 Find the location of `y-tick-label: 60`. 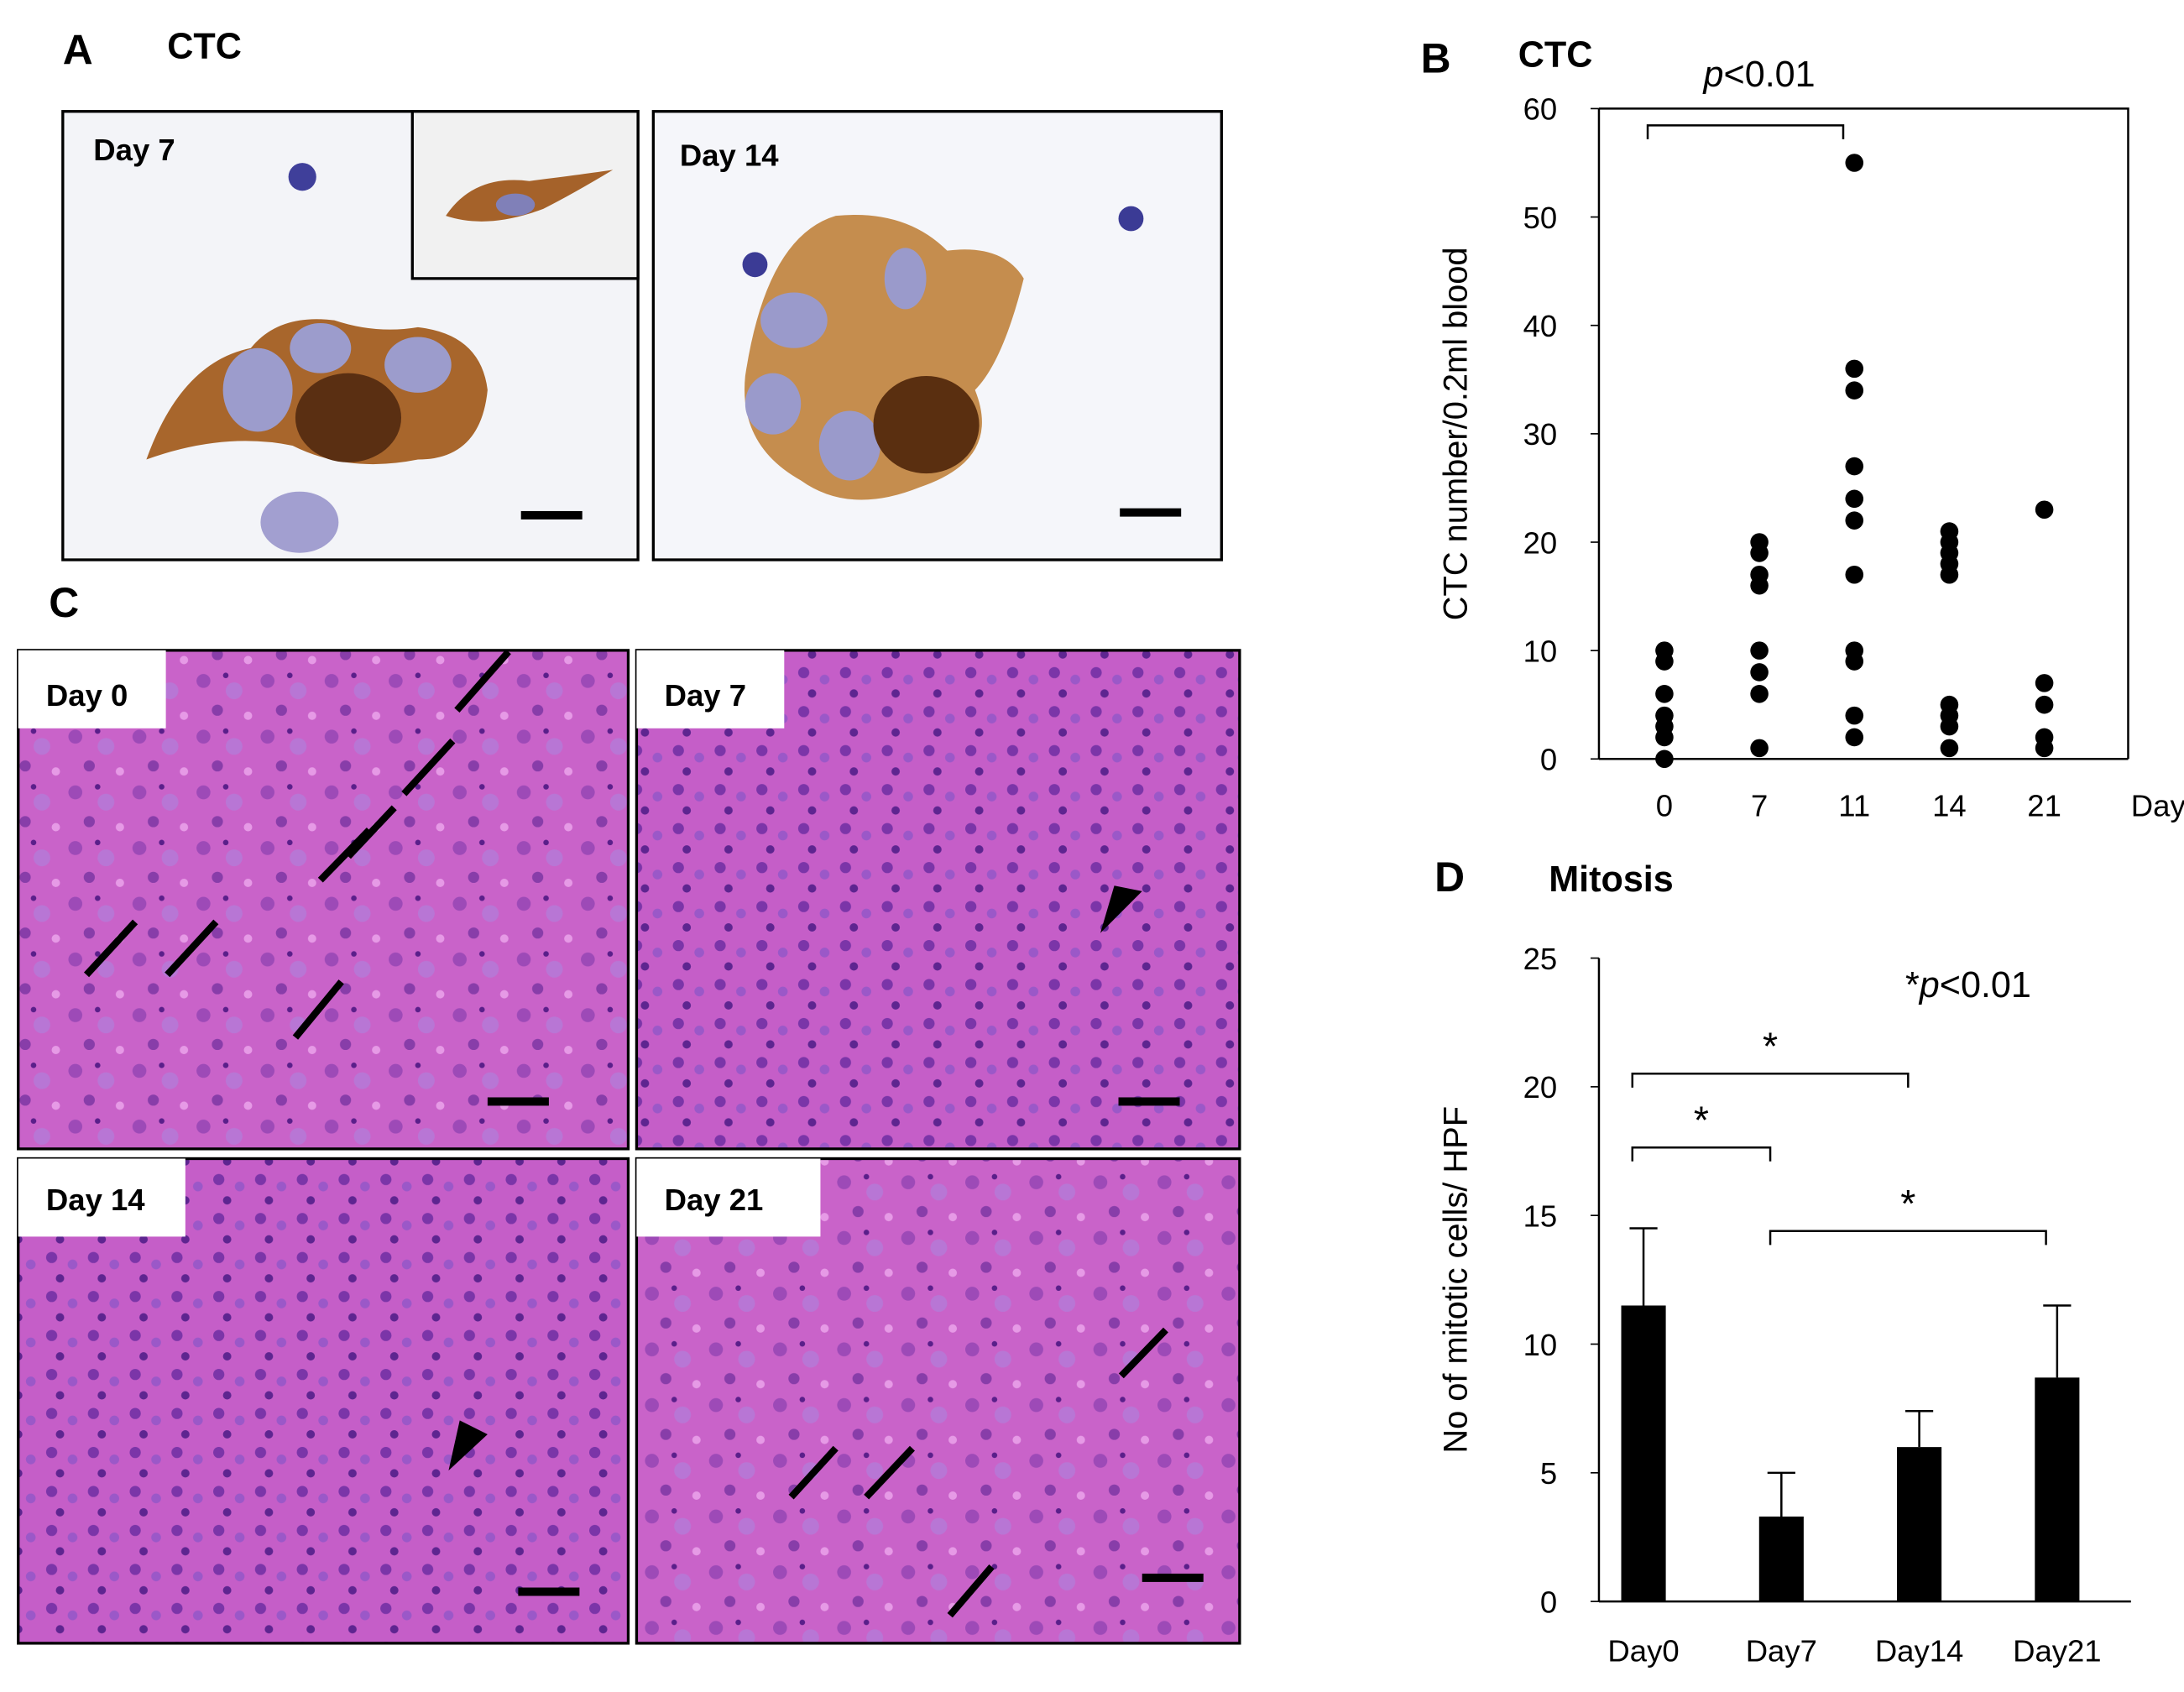

y-tick-label: 60 is located at coordinates (1541, 109).